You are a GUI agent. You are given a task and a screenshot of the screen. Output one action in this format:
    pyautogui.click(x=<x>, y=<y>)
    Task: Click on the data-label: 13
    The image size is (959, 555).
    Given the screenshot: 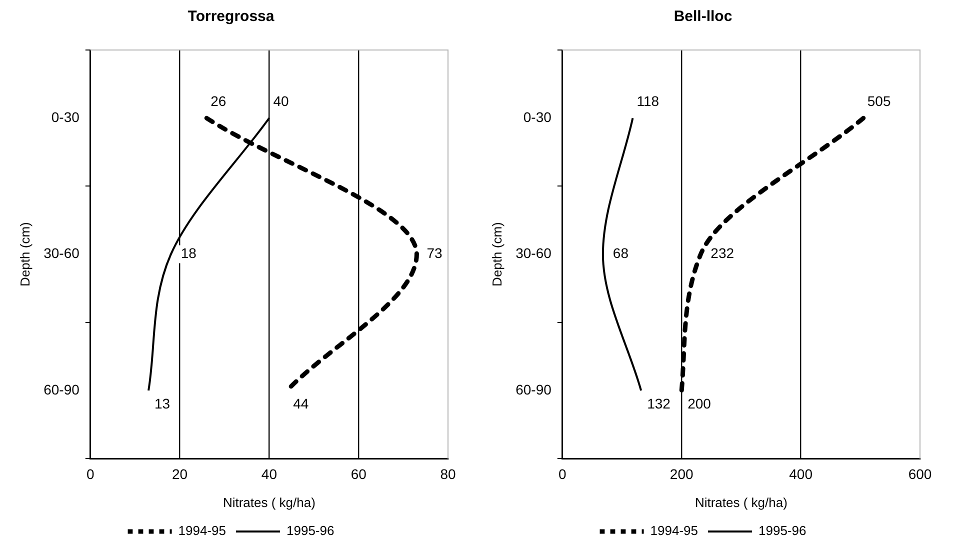 What is the action you would take?
    pyautogui.click(x=162, y=403)
    